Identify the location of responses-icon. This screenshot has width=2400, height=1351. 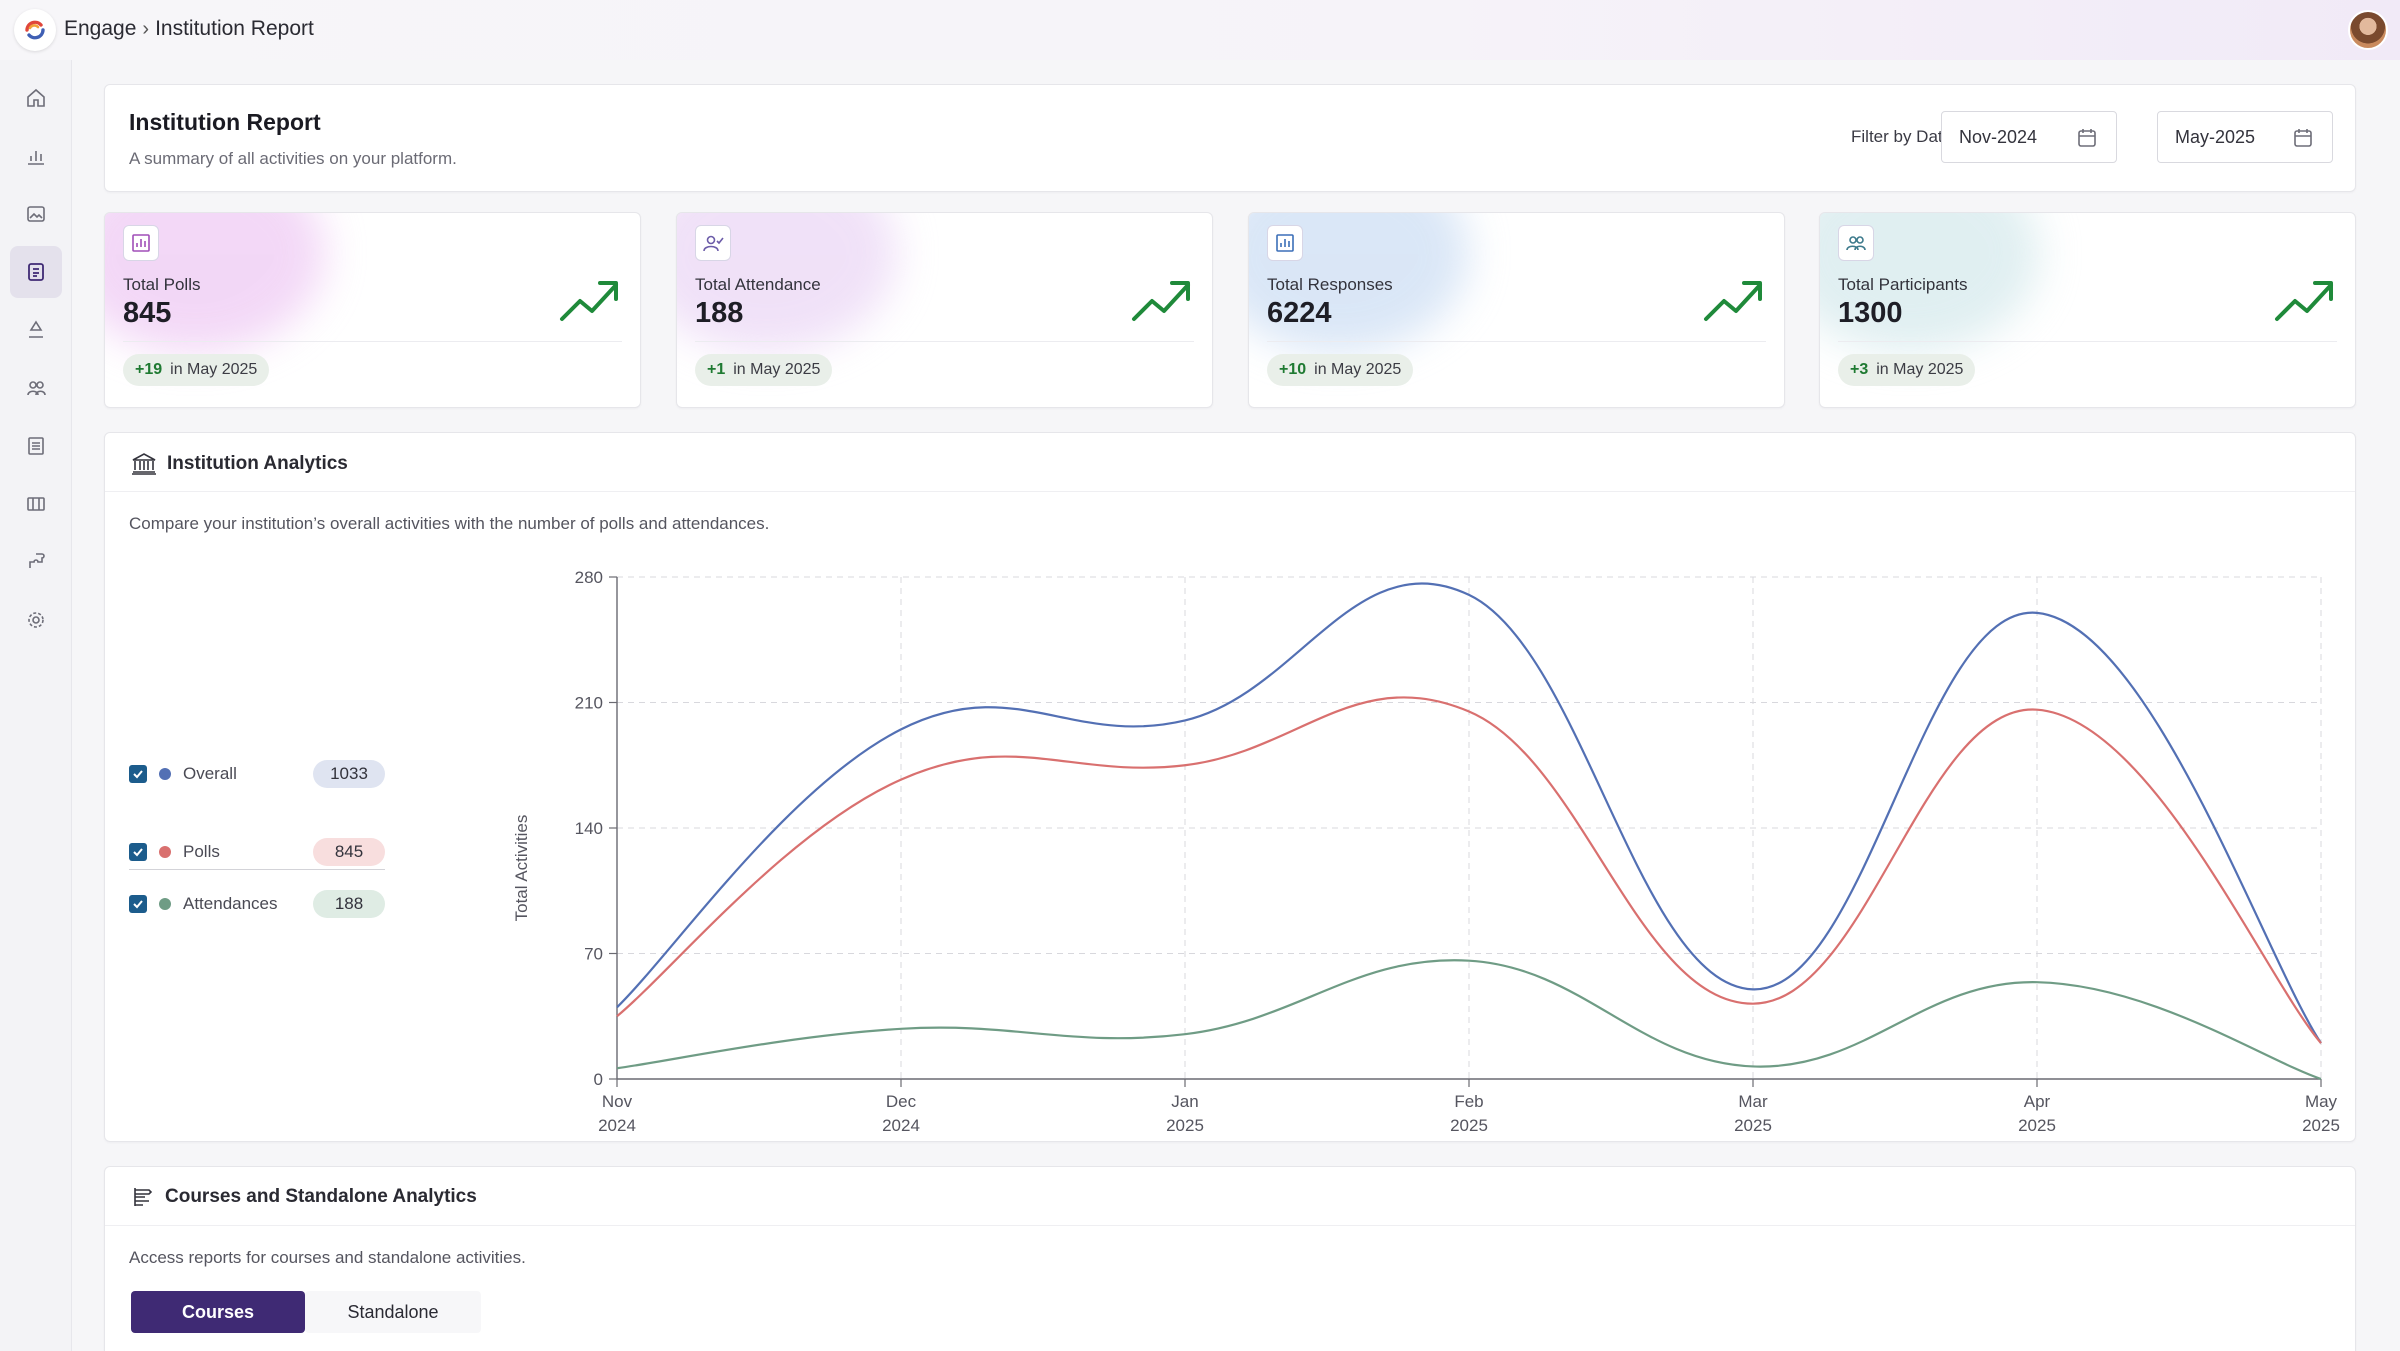
(1285, 243).